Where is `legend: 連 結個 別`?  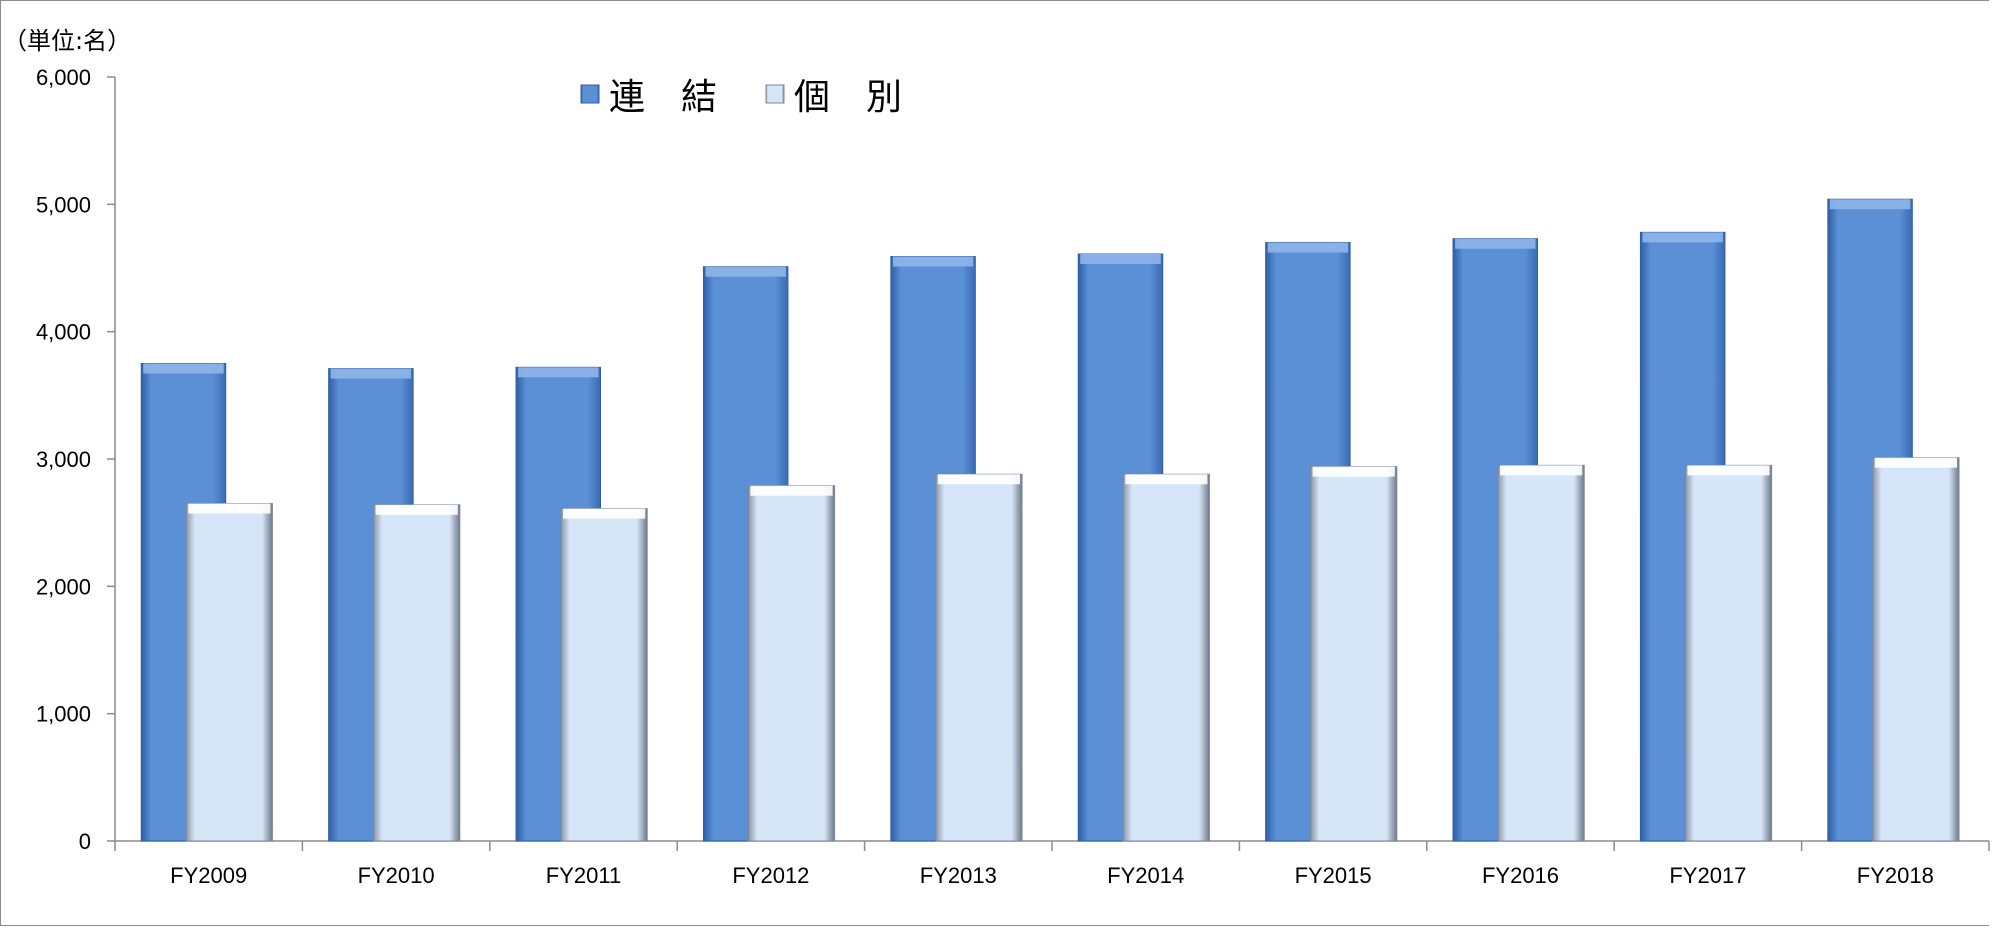
legend: 連 結個 別 is located at coordinates (741, 97).